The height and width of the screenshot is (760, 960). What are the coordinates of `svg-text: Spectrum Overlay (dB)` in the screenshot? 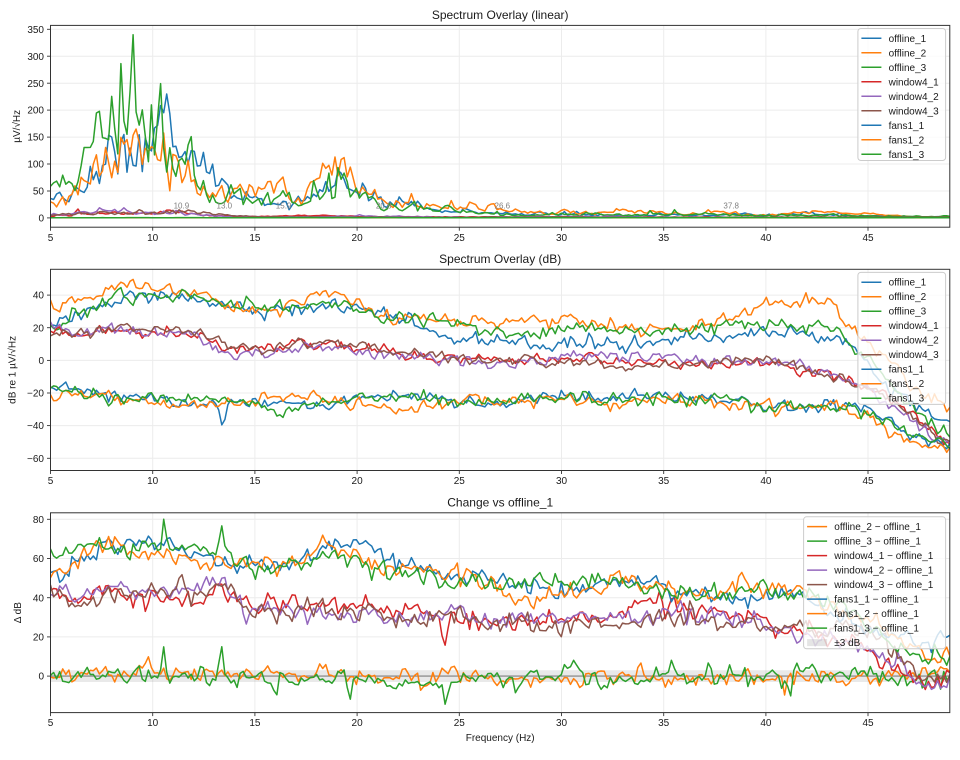 It's located at (500, 259).